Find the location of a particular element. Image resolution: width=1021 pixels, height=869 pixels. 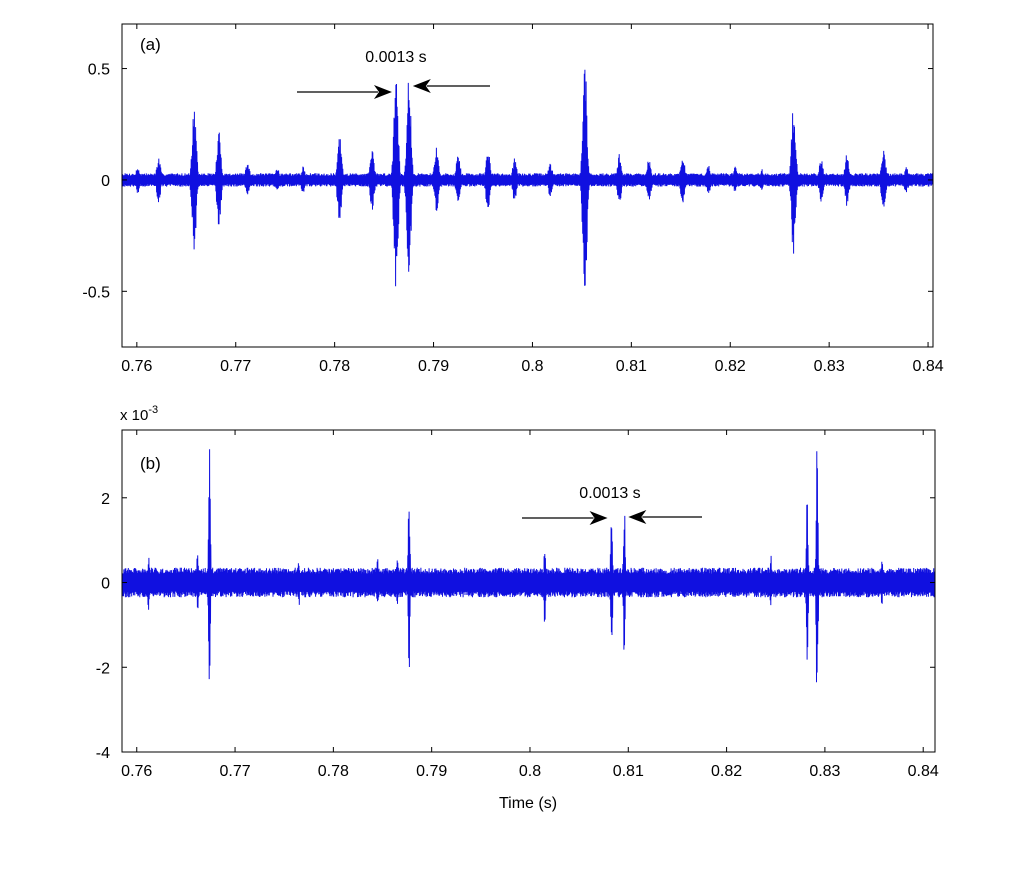

panel-a-left-arrowhead is located at coordinates (382, 92).